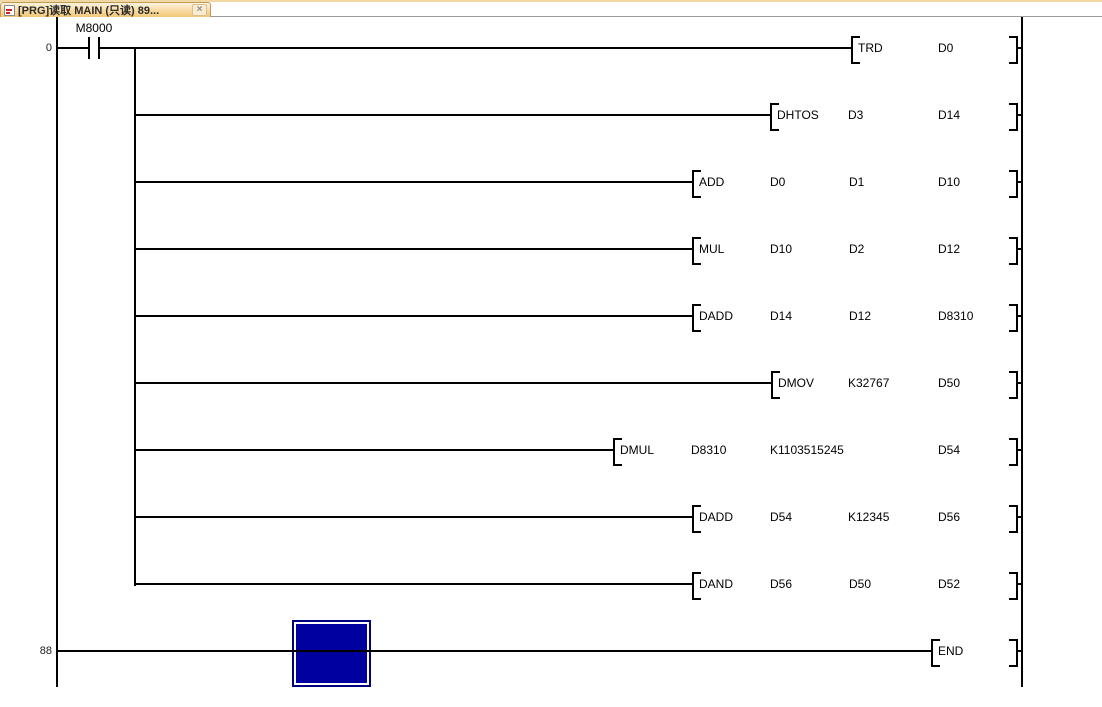  I want to click on rung-row: DMUL D8310 K1103515245 D54, so click(551, 452).